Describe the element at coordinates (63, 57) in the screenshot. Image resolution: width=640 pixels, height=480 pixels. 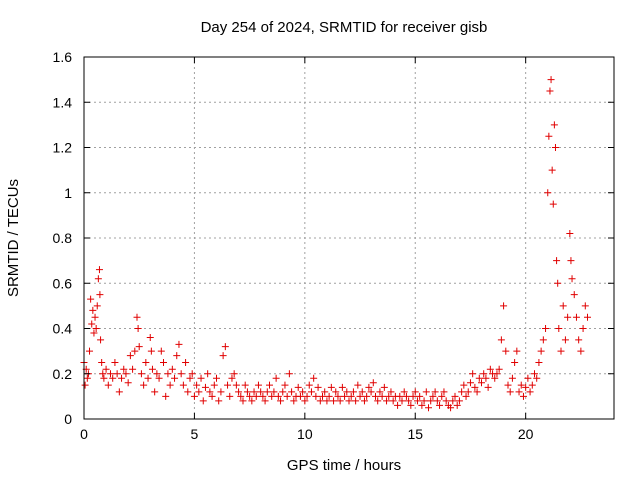
I see `y-tick-label: 1.6` at that location.